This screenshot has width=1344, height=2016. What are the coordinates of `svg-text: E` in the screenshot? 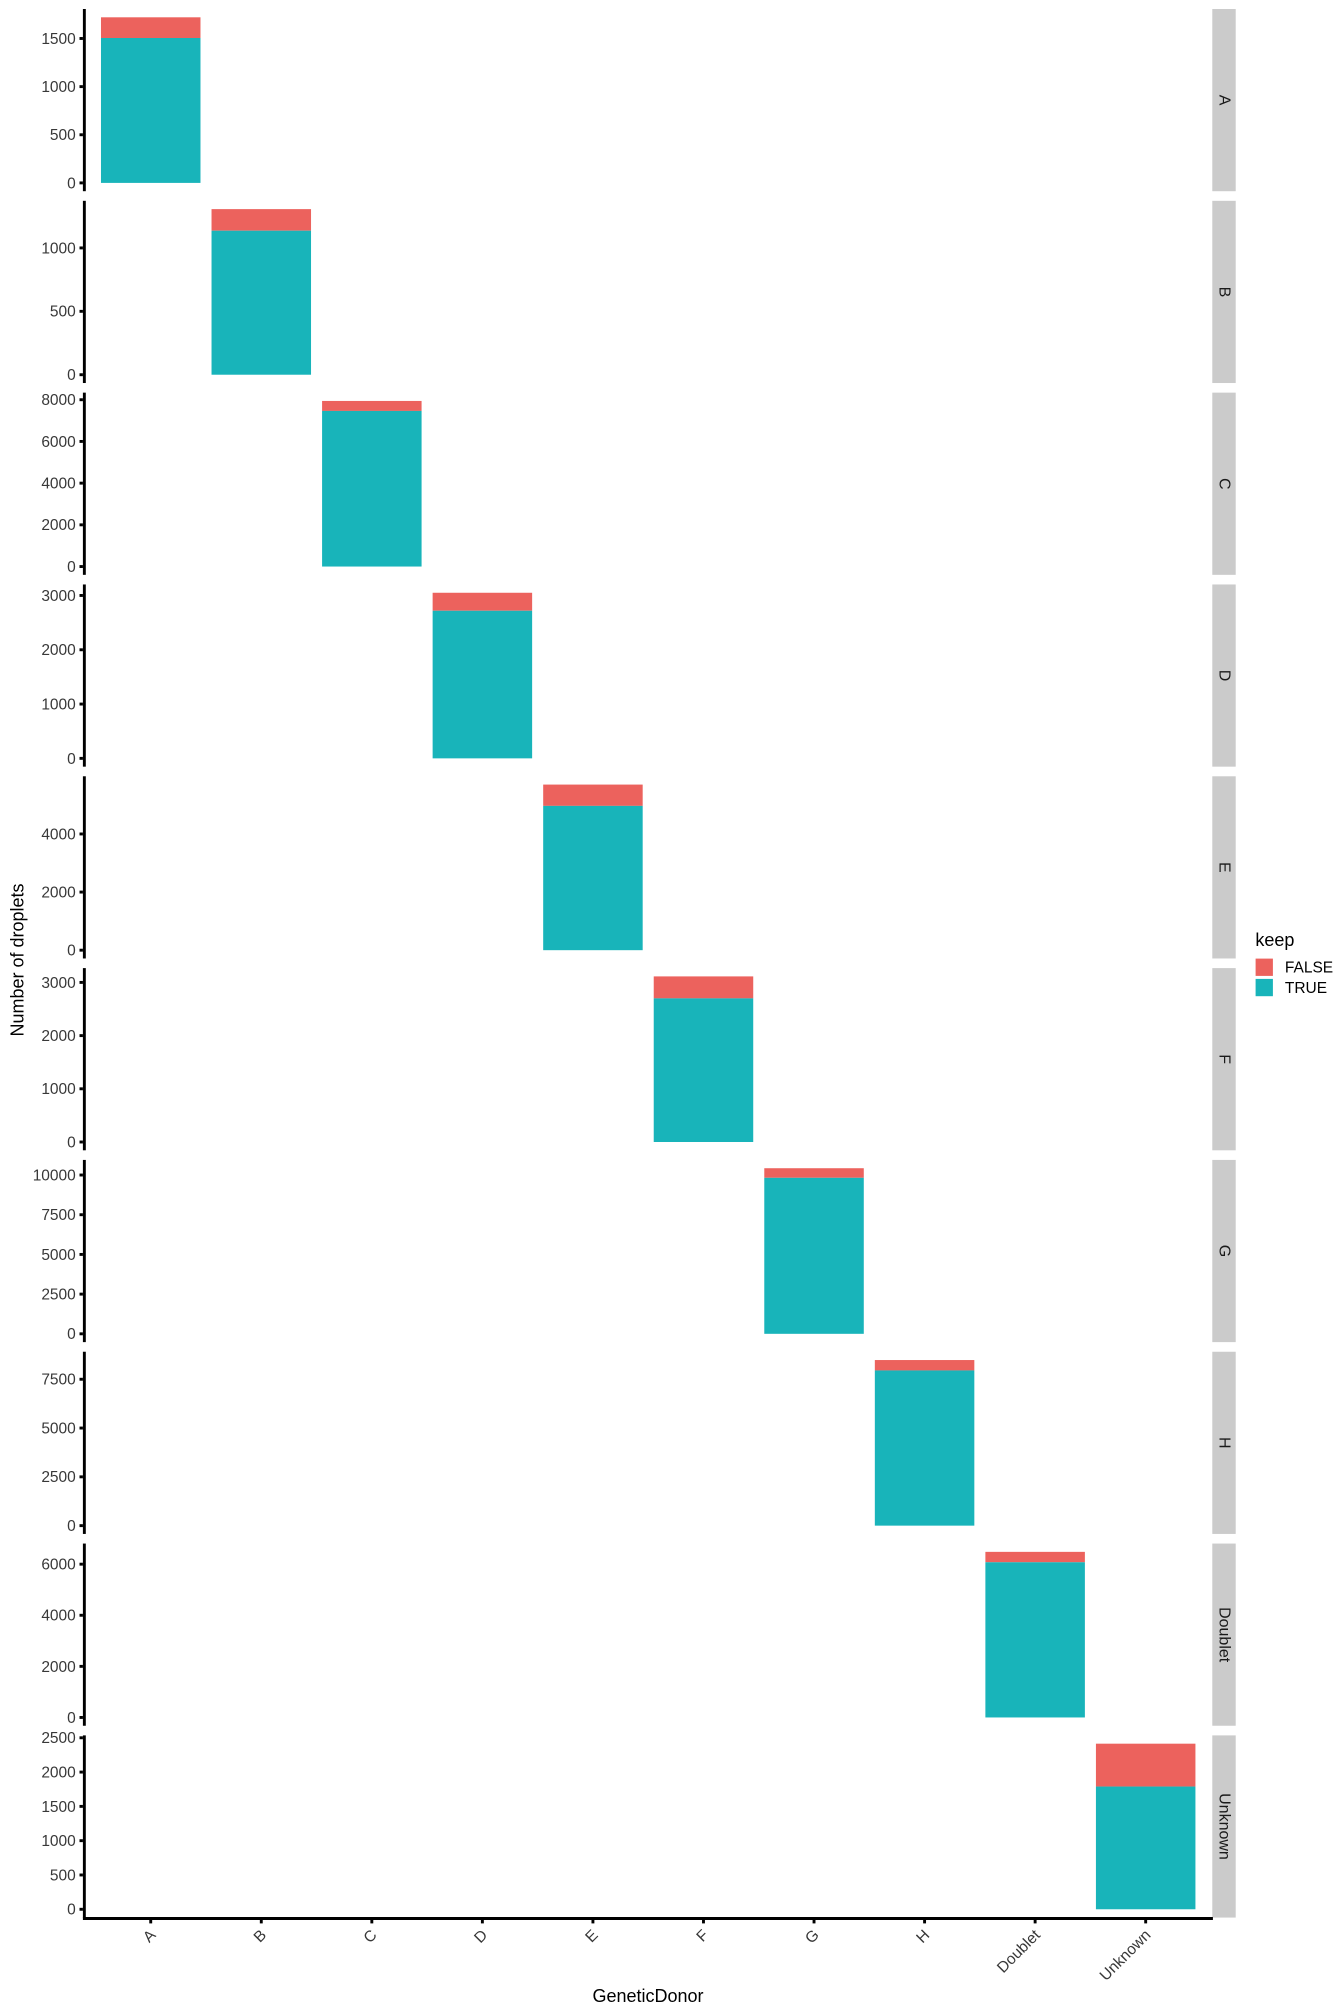 It's located at (1224, 867).